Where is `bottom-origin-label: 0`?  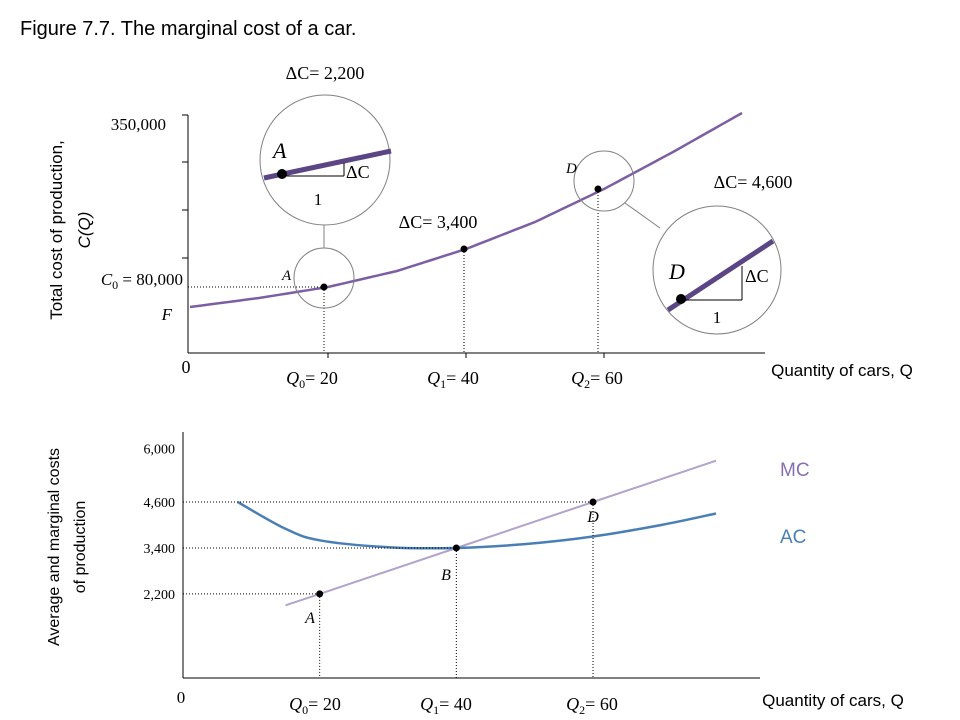 bottom-origin-label: 0 is located at coordinates (181, 697).